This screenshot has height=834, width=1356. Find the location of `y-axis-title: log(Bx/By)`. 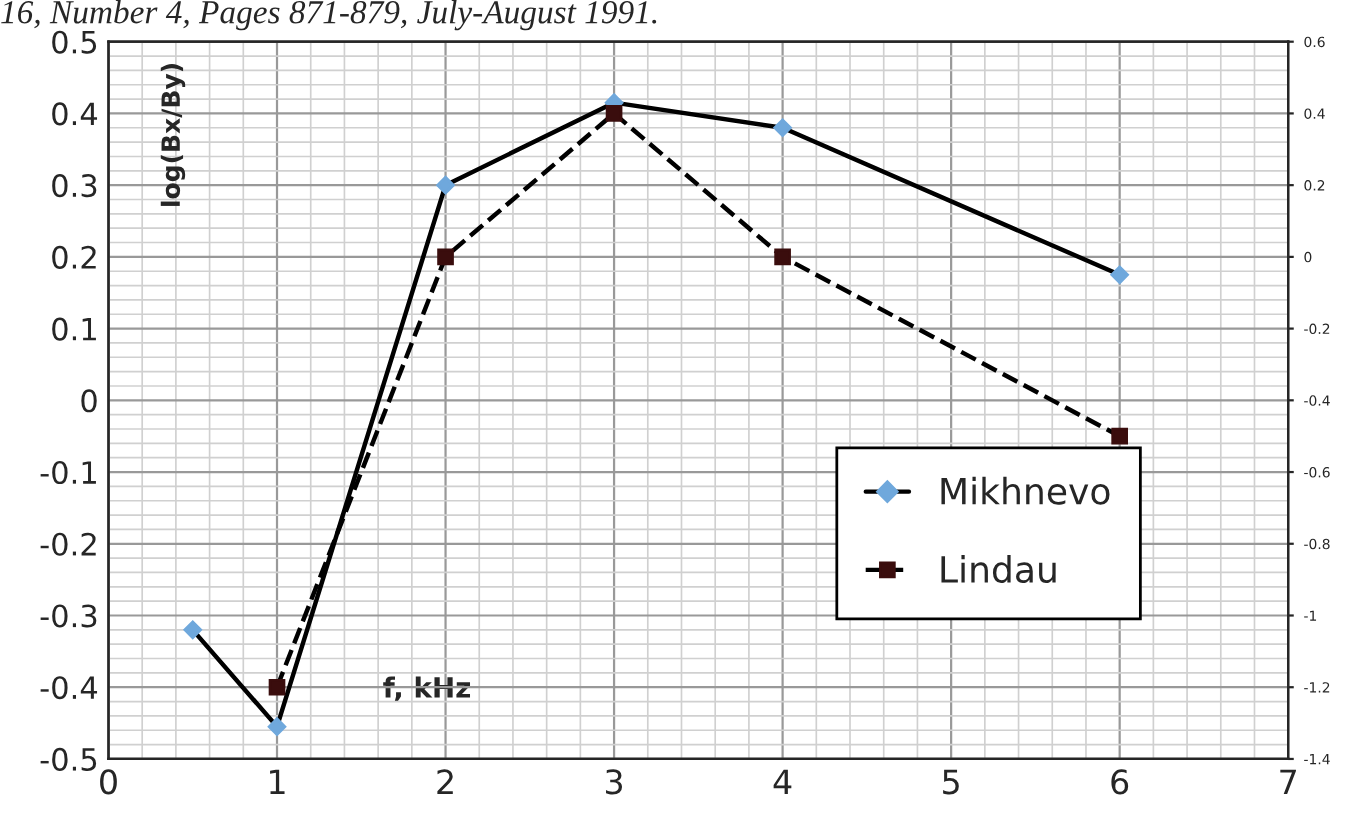

y-axis-title: log(Bx/By) is located at coordinates (173, 135).